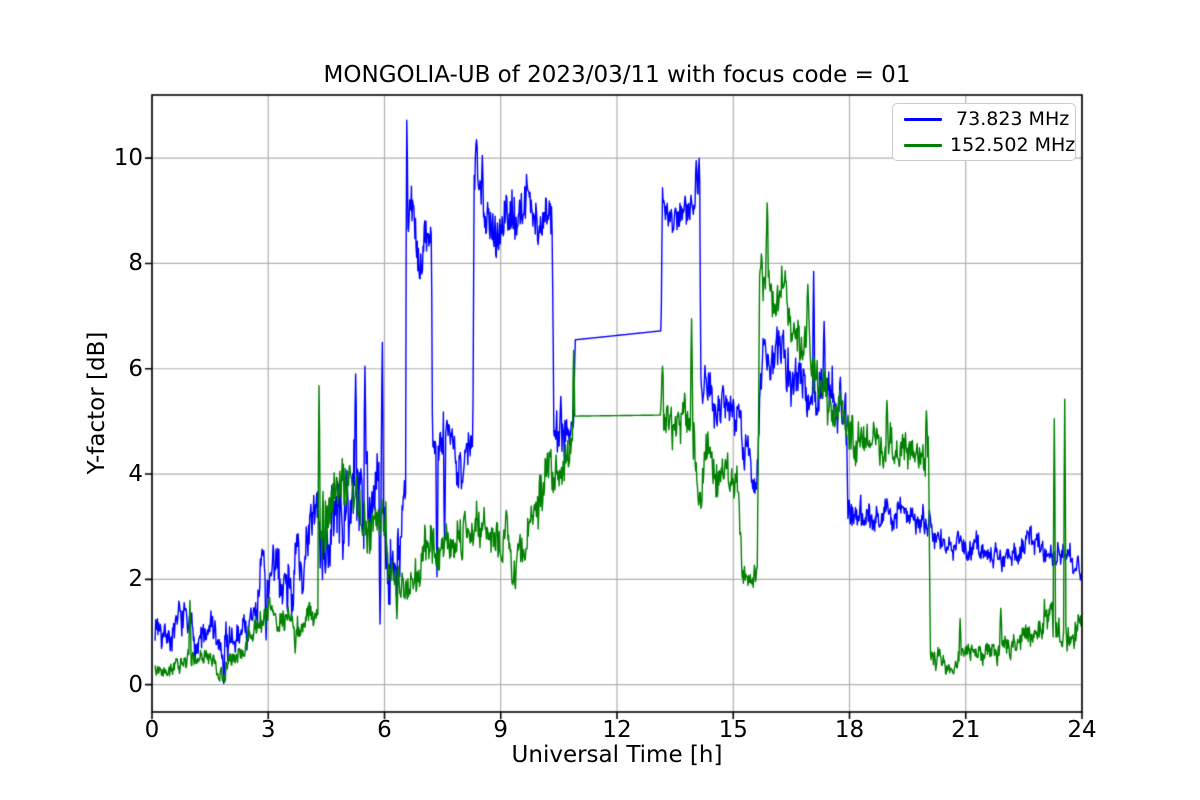 Image resolution: width=1200 pixels, height=800 pixels. I want to click on x-tick-label: 24, so click(1082, 730).